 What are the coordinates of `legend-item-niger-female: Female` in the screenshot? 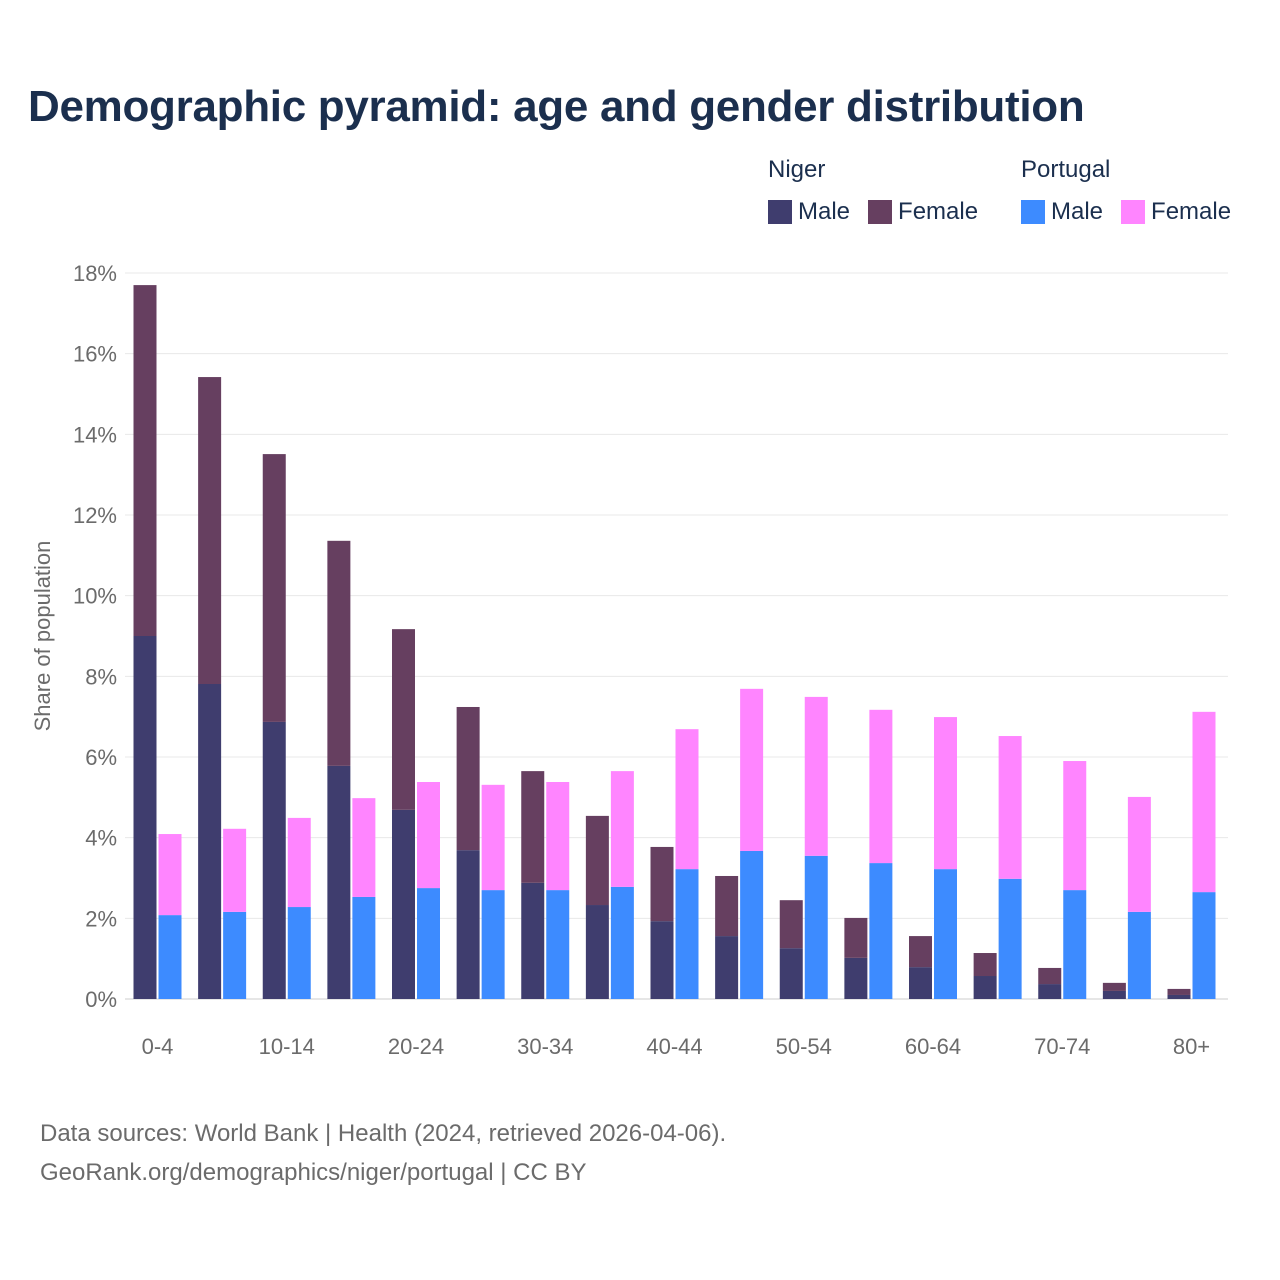 It's located at (923, 212).